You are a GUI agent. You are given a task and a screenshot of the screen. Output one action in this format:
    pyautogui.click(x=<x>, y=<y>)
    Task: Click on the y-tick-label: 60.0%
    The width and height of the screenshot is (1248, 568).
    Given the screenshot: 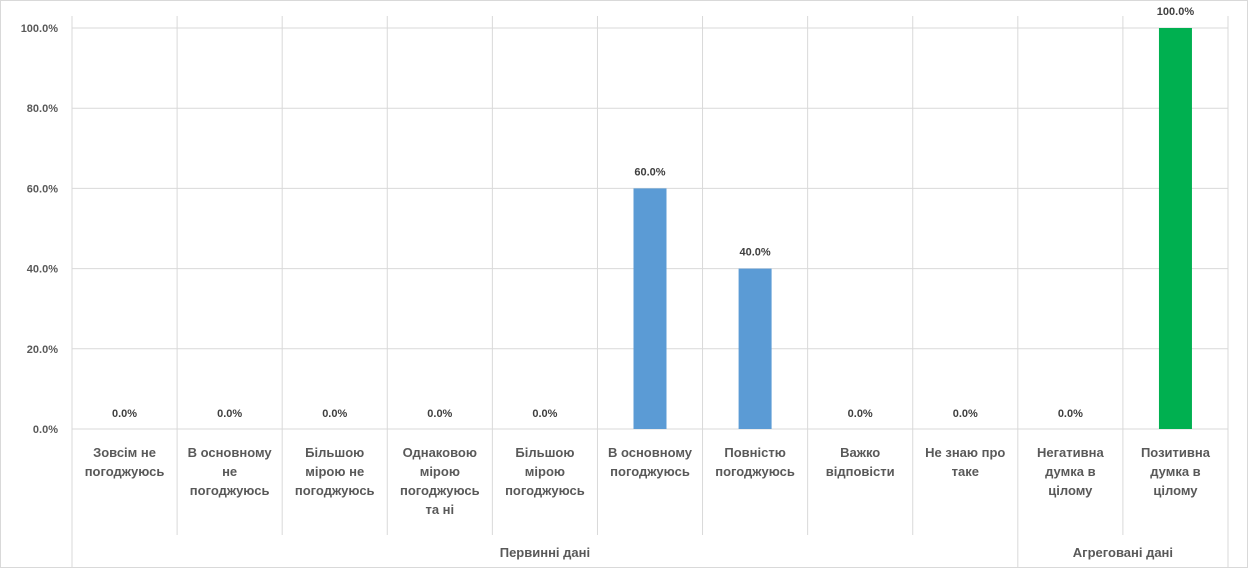 What is the action you would take?
    pyautogui.click(x=42, y=189)
    